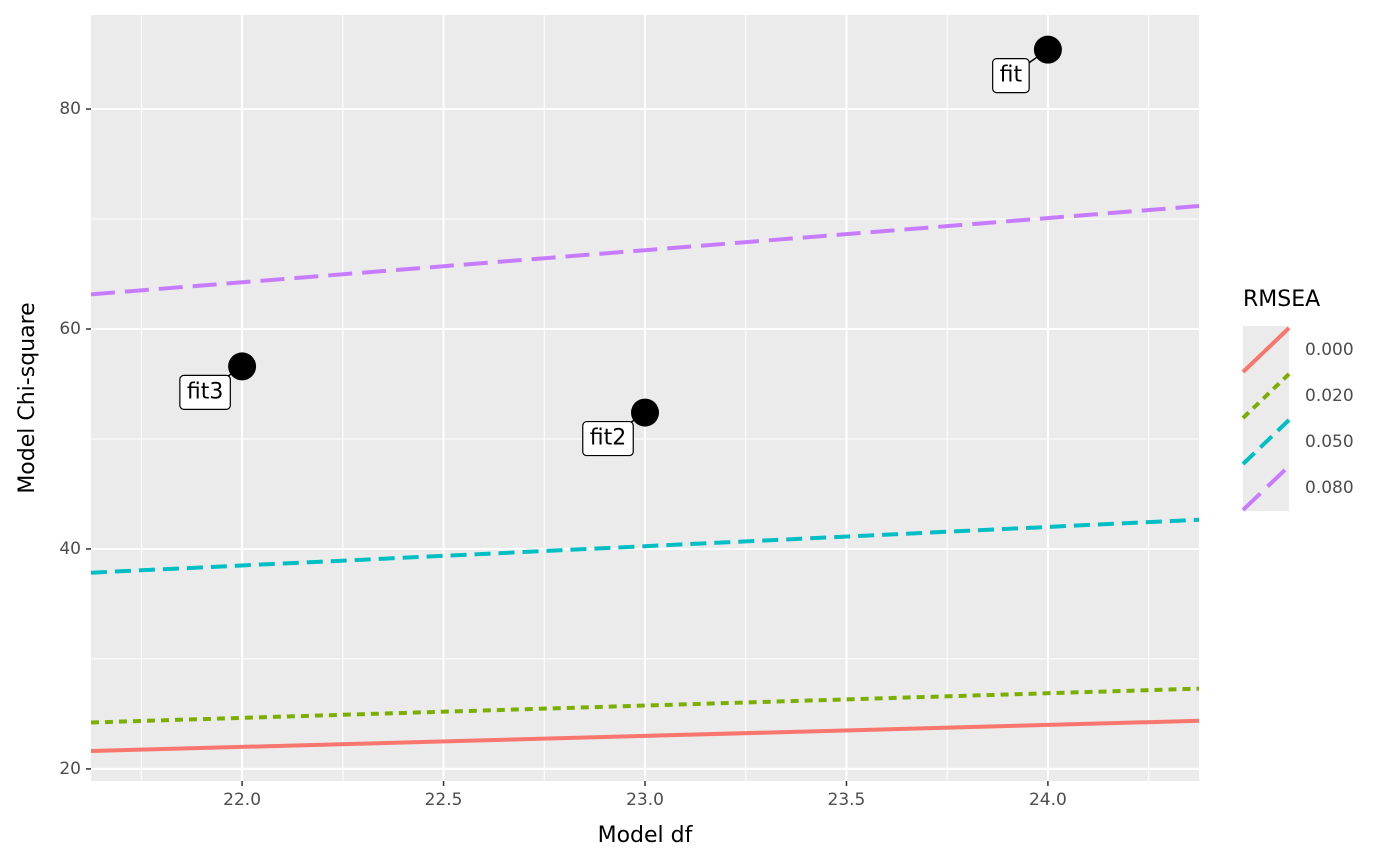  Describe the element at coordinates (646, 835) in the screenshot. I see `x-axis-title: Model df` at that location.